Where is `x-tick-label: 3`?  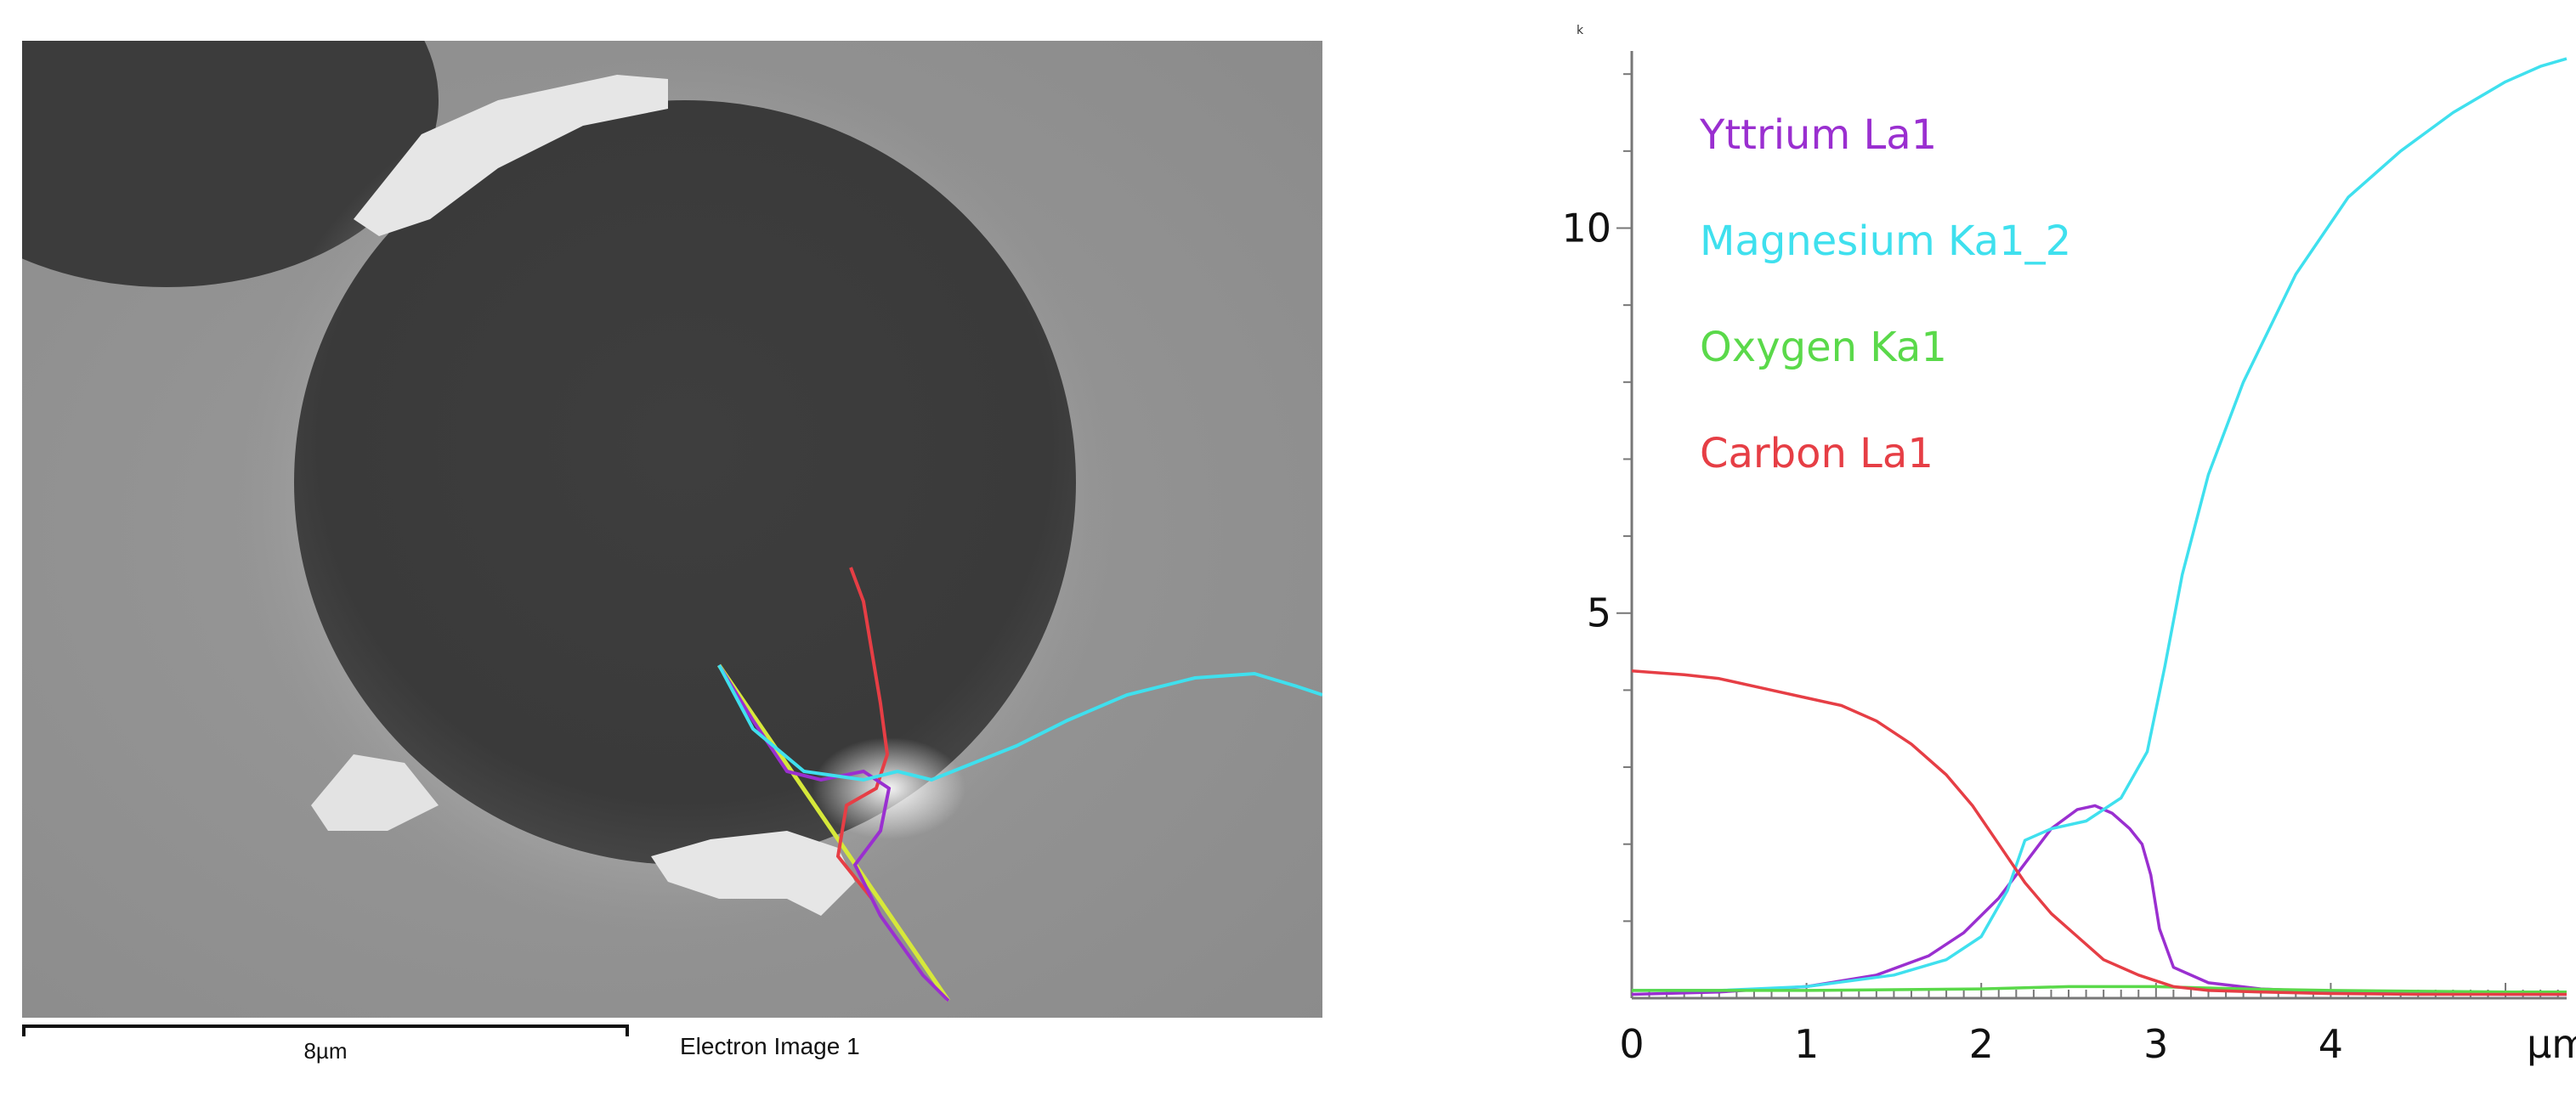 x-tick-label: 3 is located at coordinates (2155, 1044).